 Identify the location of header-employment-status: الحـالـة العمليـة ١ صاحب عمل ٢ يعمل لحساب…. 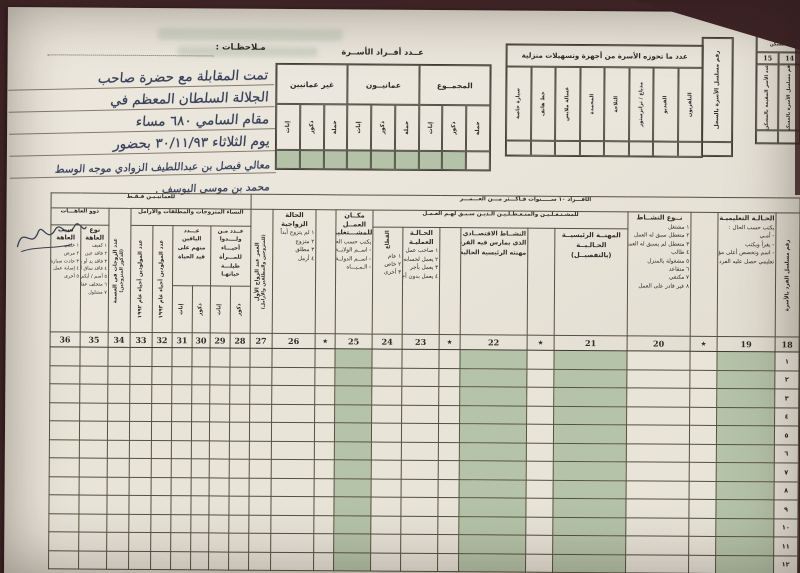
(421, 281).